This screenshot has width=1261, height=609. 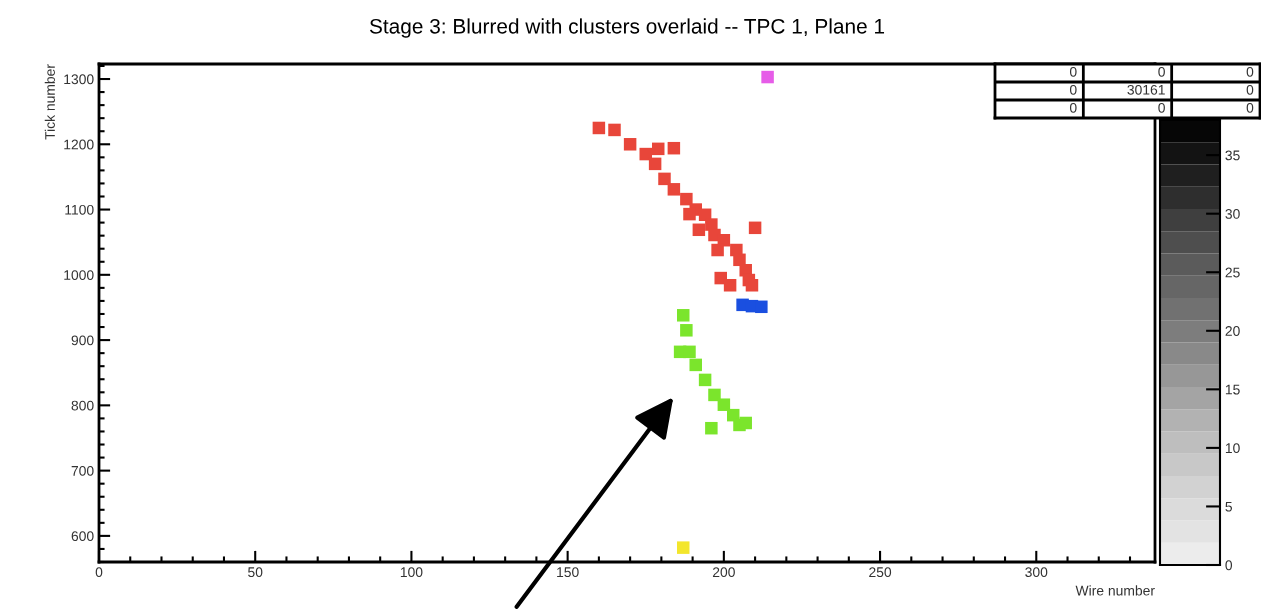 I want to click on color-bar-label: 5, so click(x=1228, y=506).